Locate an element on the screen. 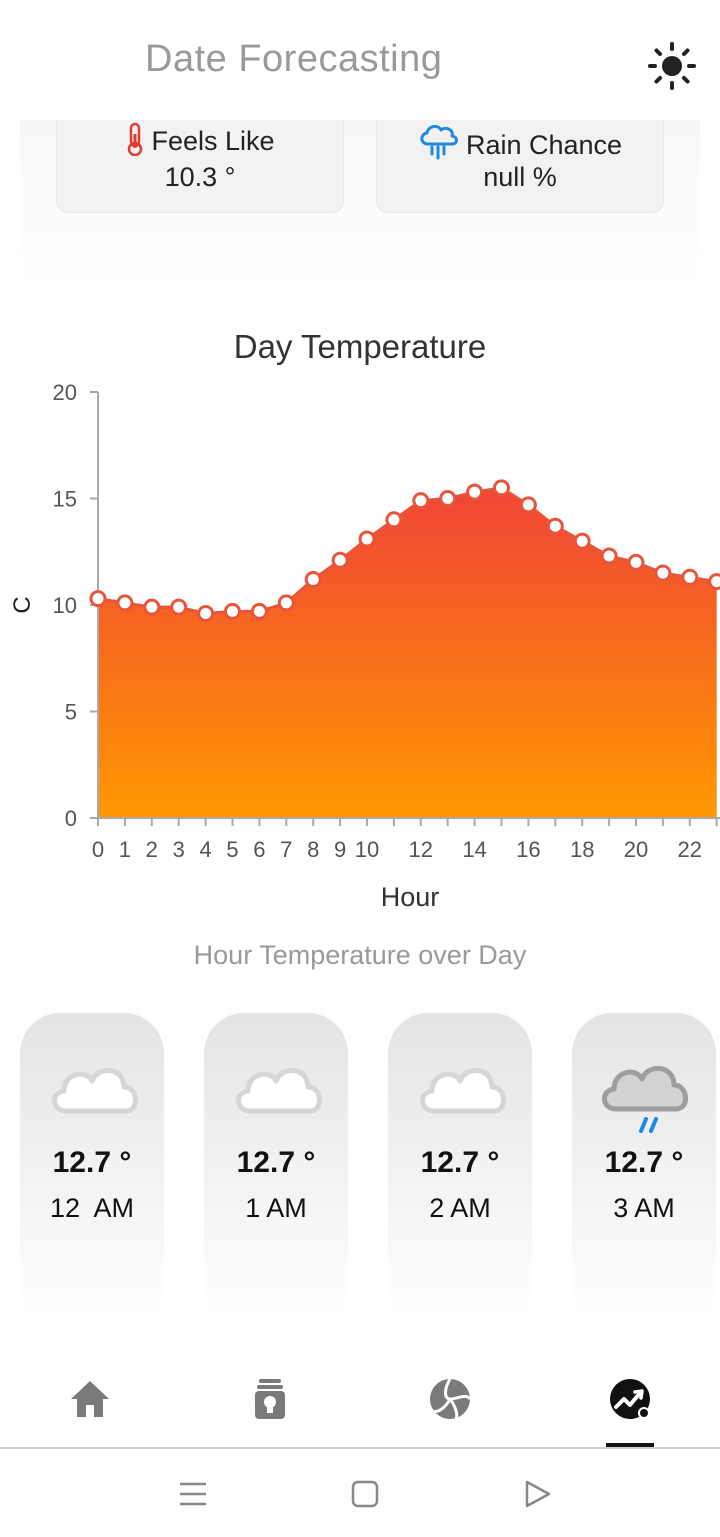 The width and height of the screenshot is (720, 1537). app-title: Date Forecasting is located at coordinates (294, 59).